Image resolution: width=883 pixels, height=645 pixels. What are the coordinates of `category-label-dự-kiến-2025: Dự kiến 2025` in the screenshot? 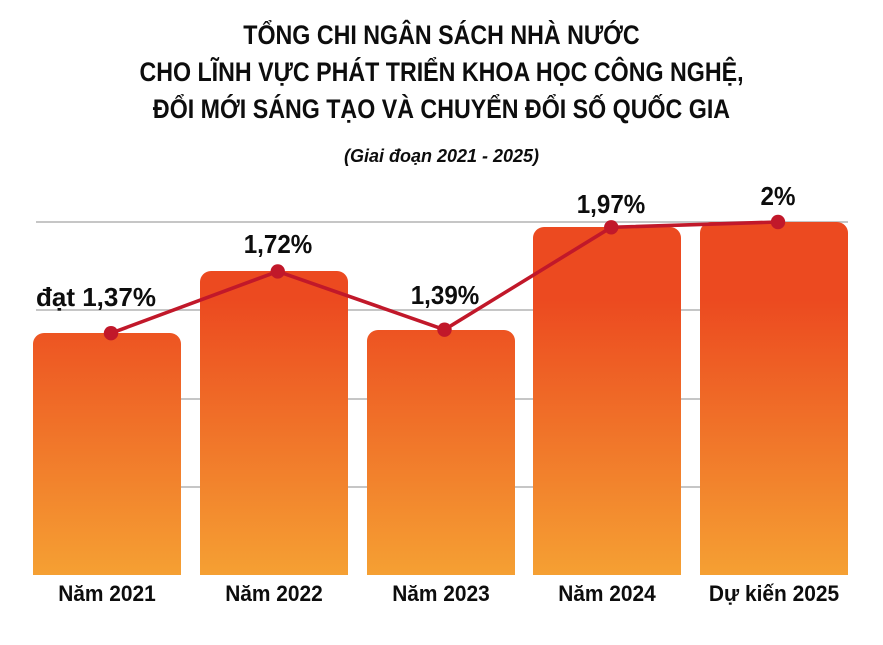 It's located at (774, 593).